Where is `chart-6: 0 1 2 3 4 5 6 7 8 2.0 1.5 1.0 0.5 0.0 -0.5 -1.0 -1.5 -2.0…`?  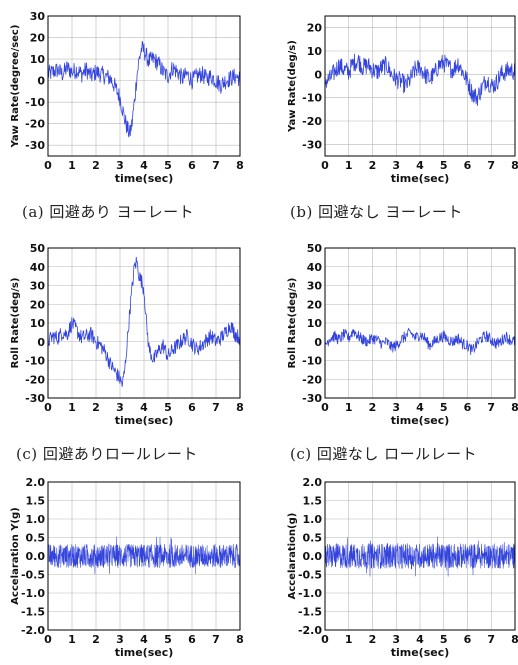 chart-6: 0 1 2 3 4 5 6 7 8 2.0 1.5 1.0 0.5 0.0 -0.5 -1.0 -1.5 -2.0… is located at coordinates (402, 567).